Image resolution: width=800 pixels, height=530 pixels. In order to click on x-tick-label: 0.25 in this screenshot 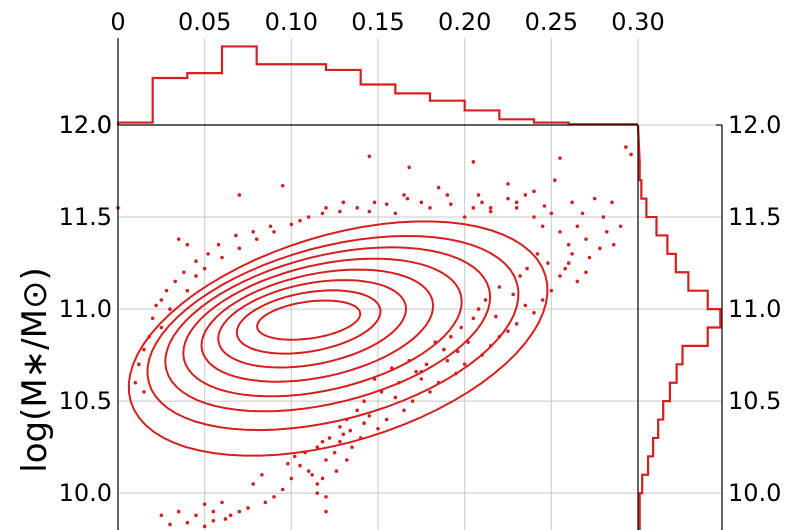, I will do `click(551, 22)`.